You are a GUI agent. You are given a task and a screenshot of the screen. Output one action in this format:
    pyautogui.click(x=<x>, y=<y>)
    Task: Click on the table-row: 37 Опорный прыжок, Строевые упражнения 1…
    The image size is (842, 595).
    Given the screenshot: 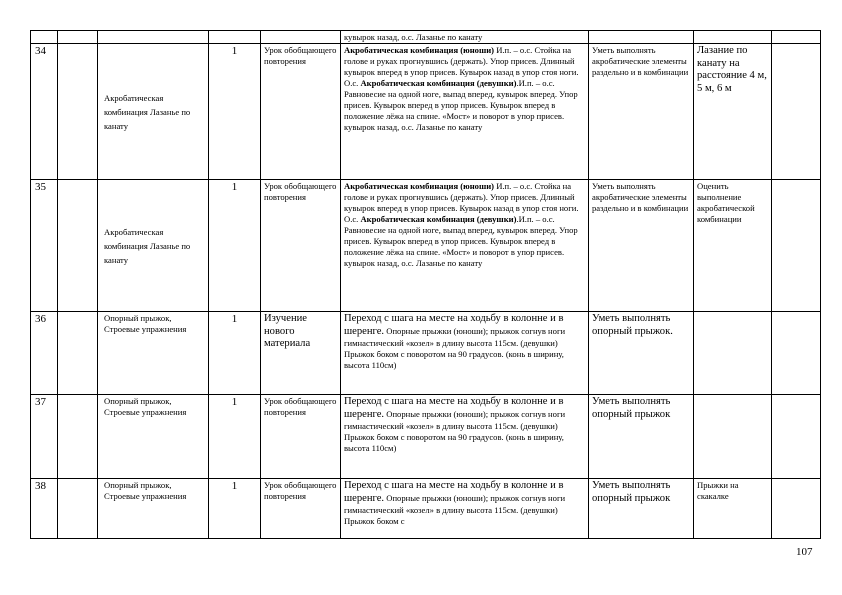 What is the action you would take?
    pyautogui.click(x=425, y=436)
    